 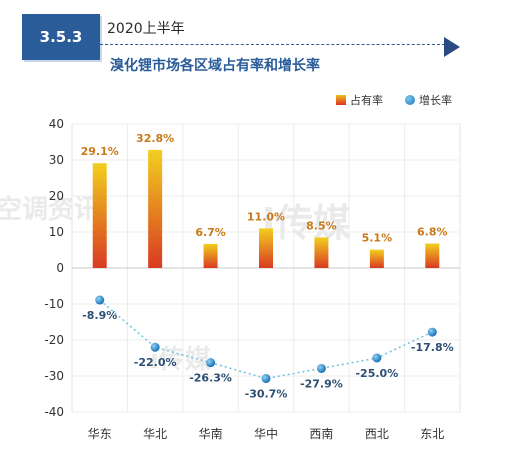 What do you see at coordinates (321, 225) in the screenshot?
I see `bar-data-label: 8.5%` at bounding box center [321, 225].